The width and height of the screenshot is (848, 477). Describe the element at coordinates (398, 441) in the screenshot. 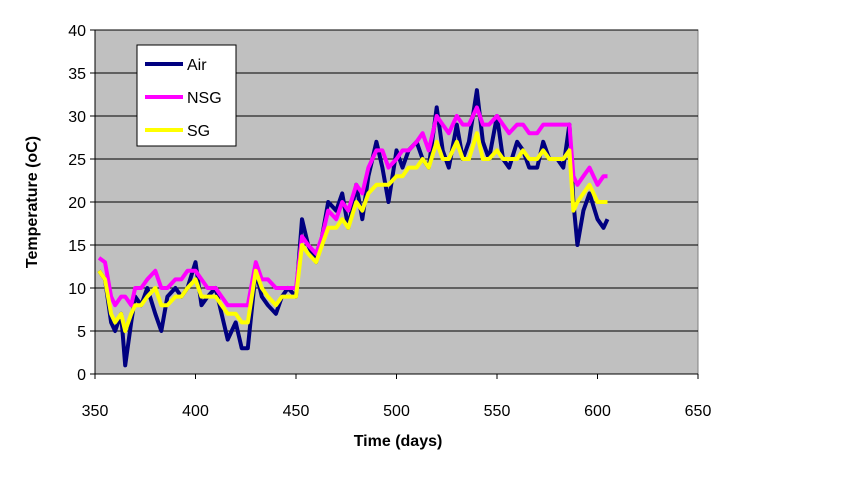

I see `x-axis-label: Time (days)` at that location.